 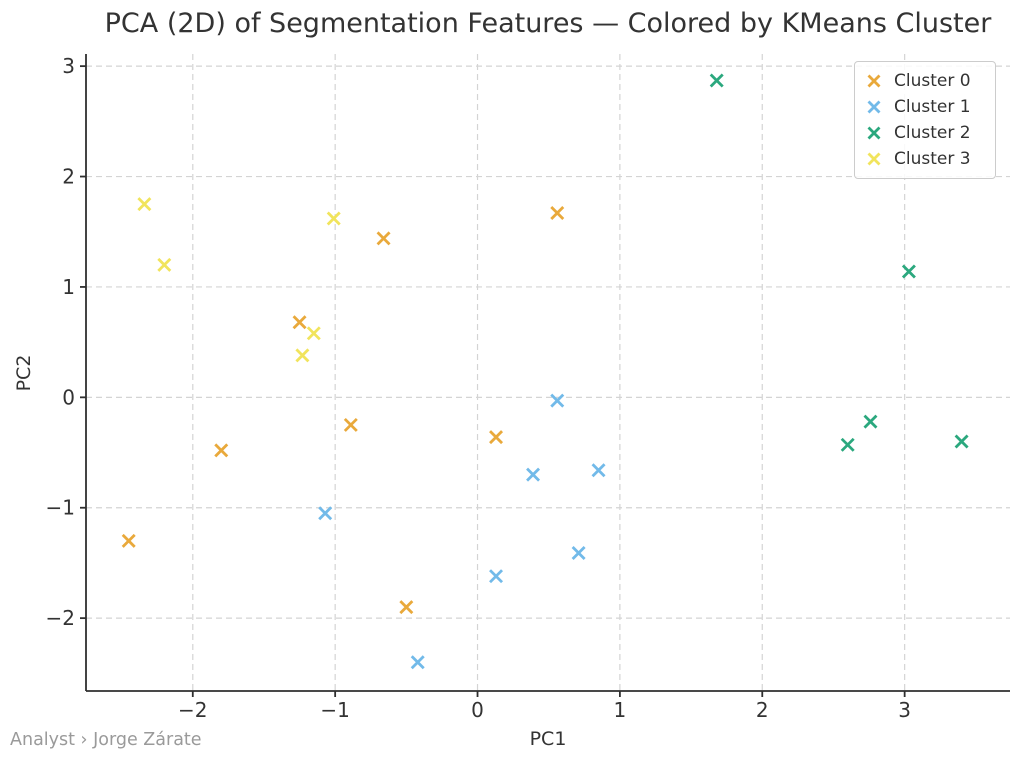 I want to click on y-tick-label: −1, so click(x=60, y=508).